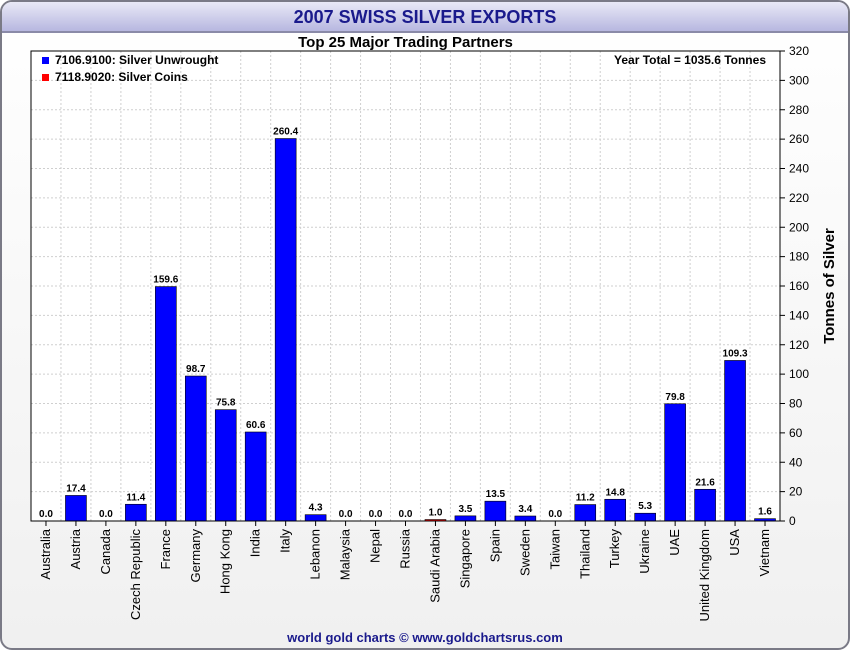 The width and height of the screenshot is (850, 650). What do you see at coordinates (799, 257) in the screenshot?
I see `y-tick-label: 180` at bounding box center [799, 257].